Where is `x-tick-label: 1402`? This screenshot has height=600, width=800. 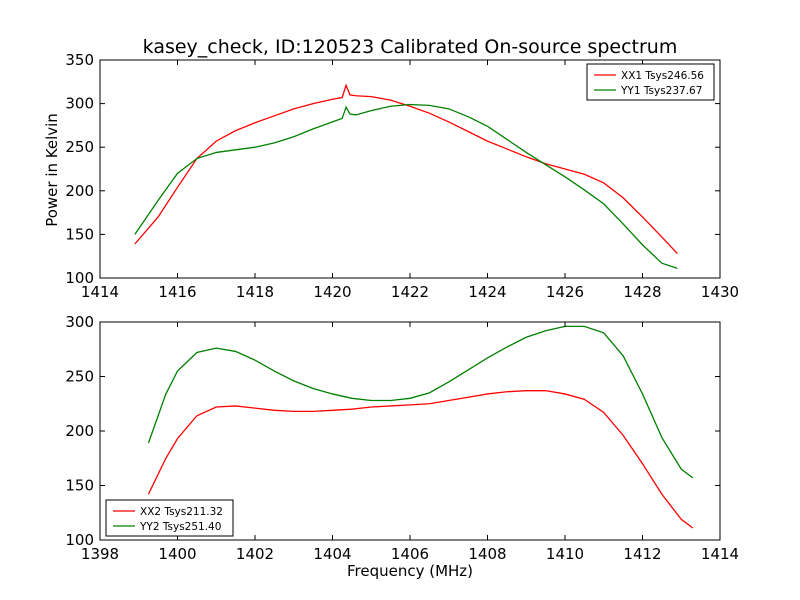 x-tick-label: 1402 is located at coordinates (255, 554).